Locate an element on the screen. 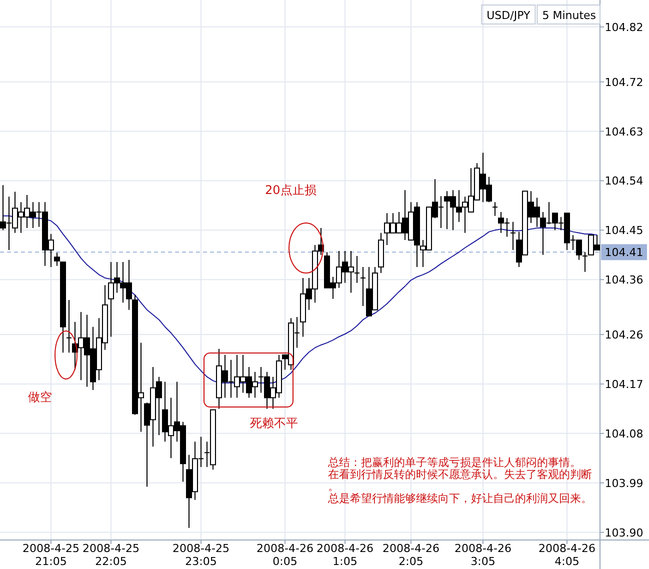  x-tick-label: 2008-4-25 22:05 is located at coordinates (111, 555).